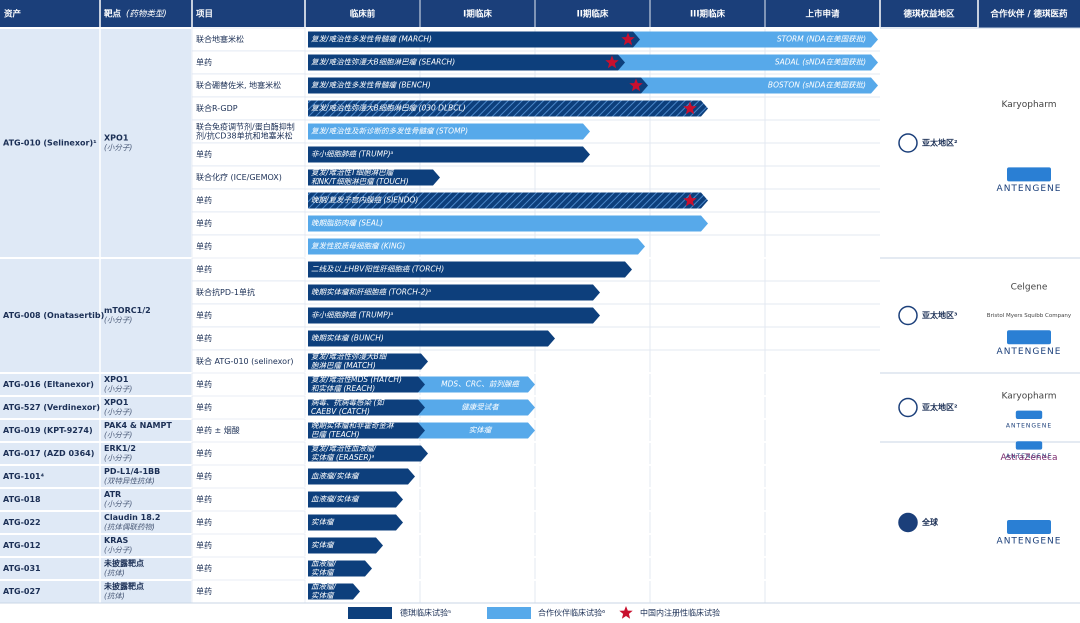 Image resolution: width=1080 pixels, height=623 pixels. What do you see at coordinates (129, 527) in the screenshot?
I see `target-type: (抗体偶联药物)` at bounding box center [129, 527].